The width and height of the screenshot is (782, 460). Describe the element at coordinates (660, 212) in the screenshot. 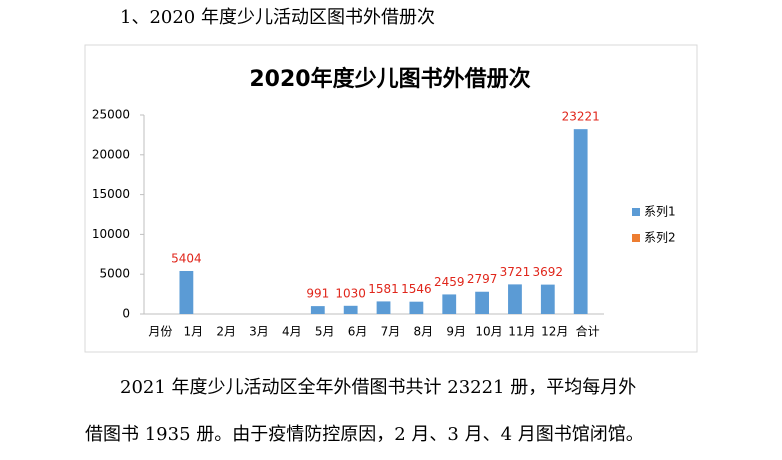

I see `legend-label: 系列1` at that location.